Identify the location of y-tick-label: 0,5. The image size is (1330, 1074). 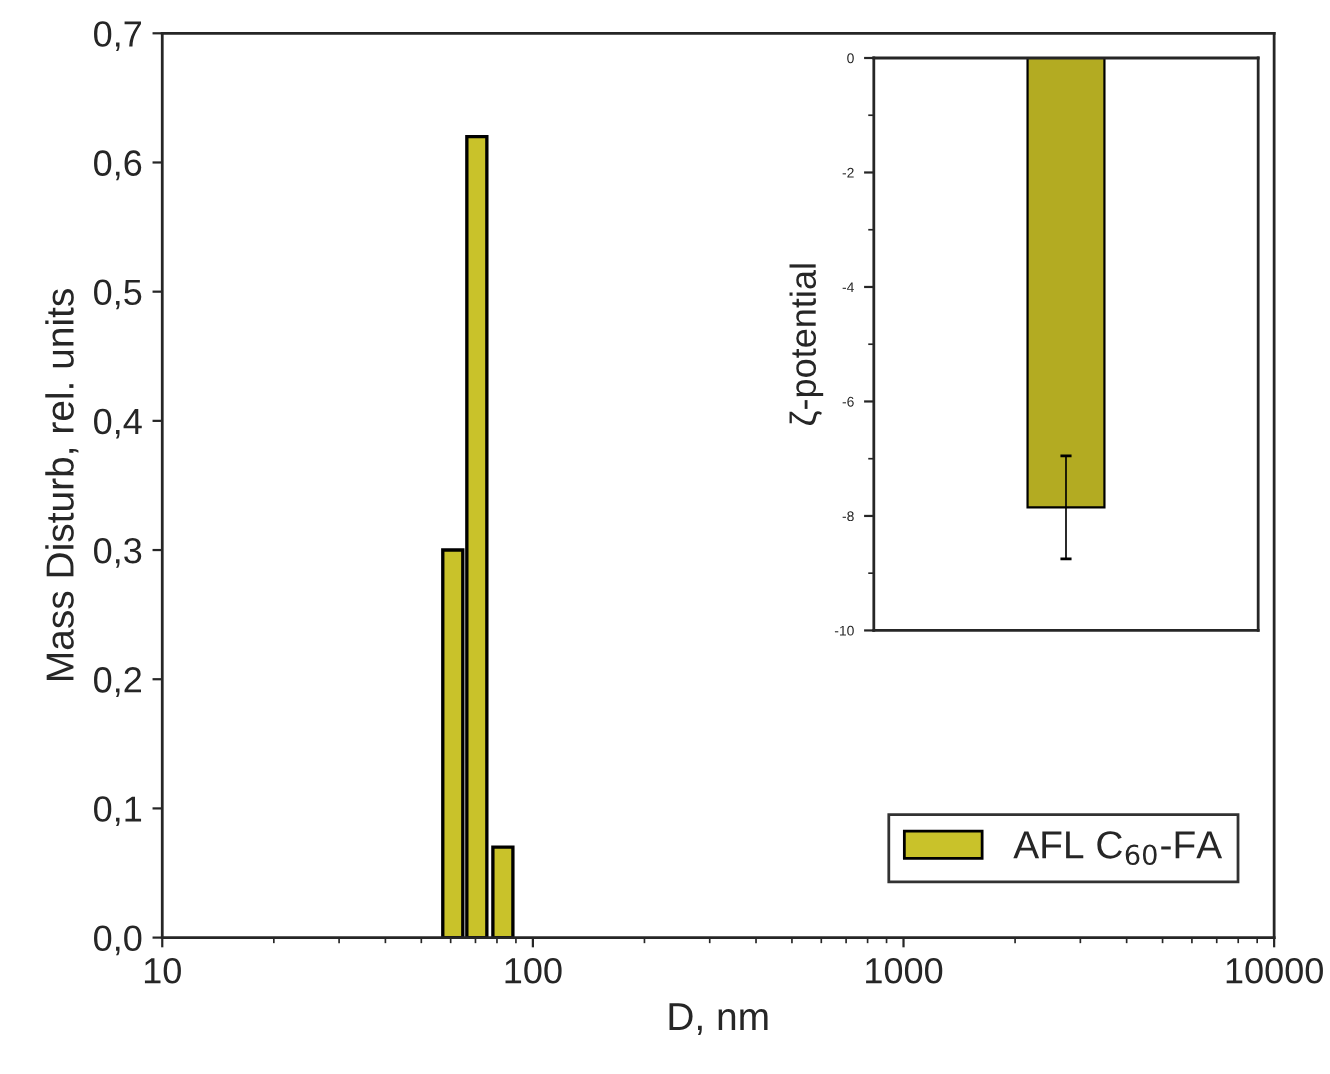
(118, 294).